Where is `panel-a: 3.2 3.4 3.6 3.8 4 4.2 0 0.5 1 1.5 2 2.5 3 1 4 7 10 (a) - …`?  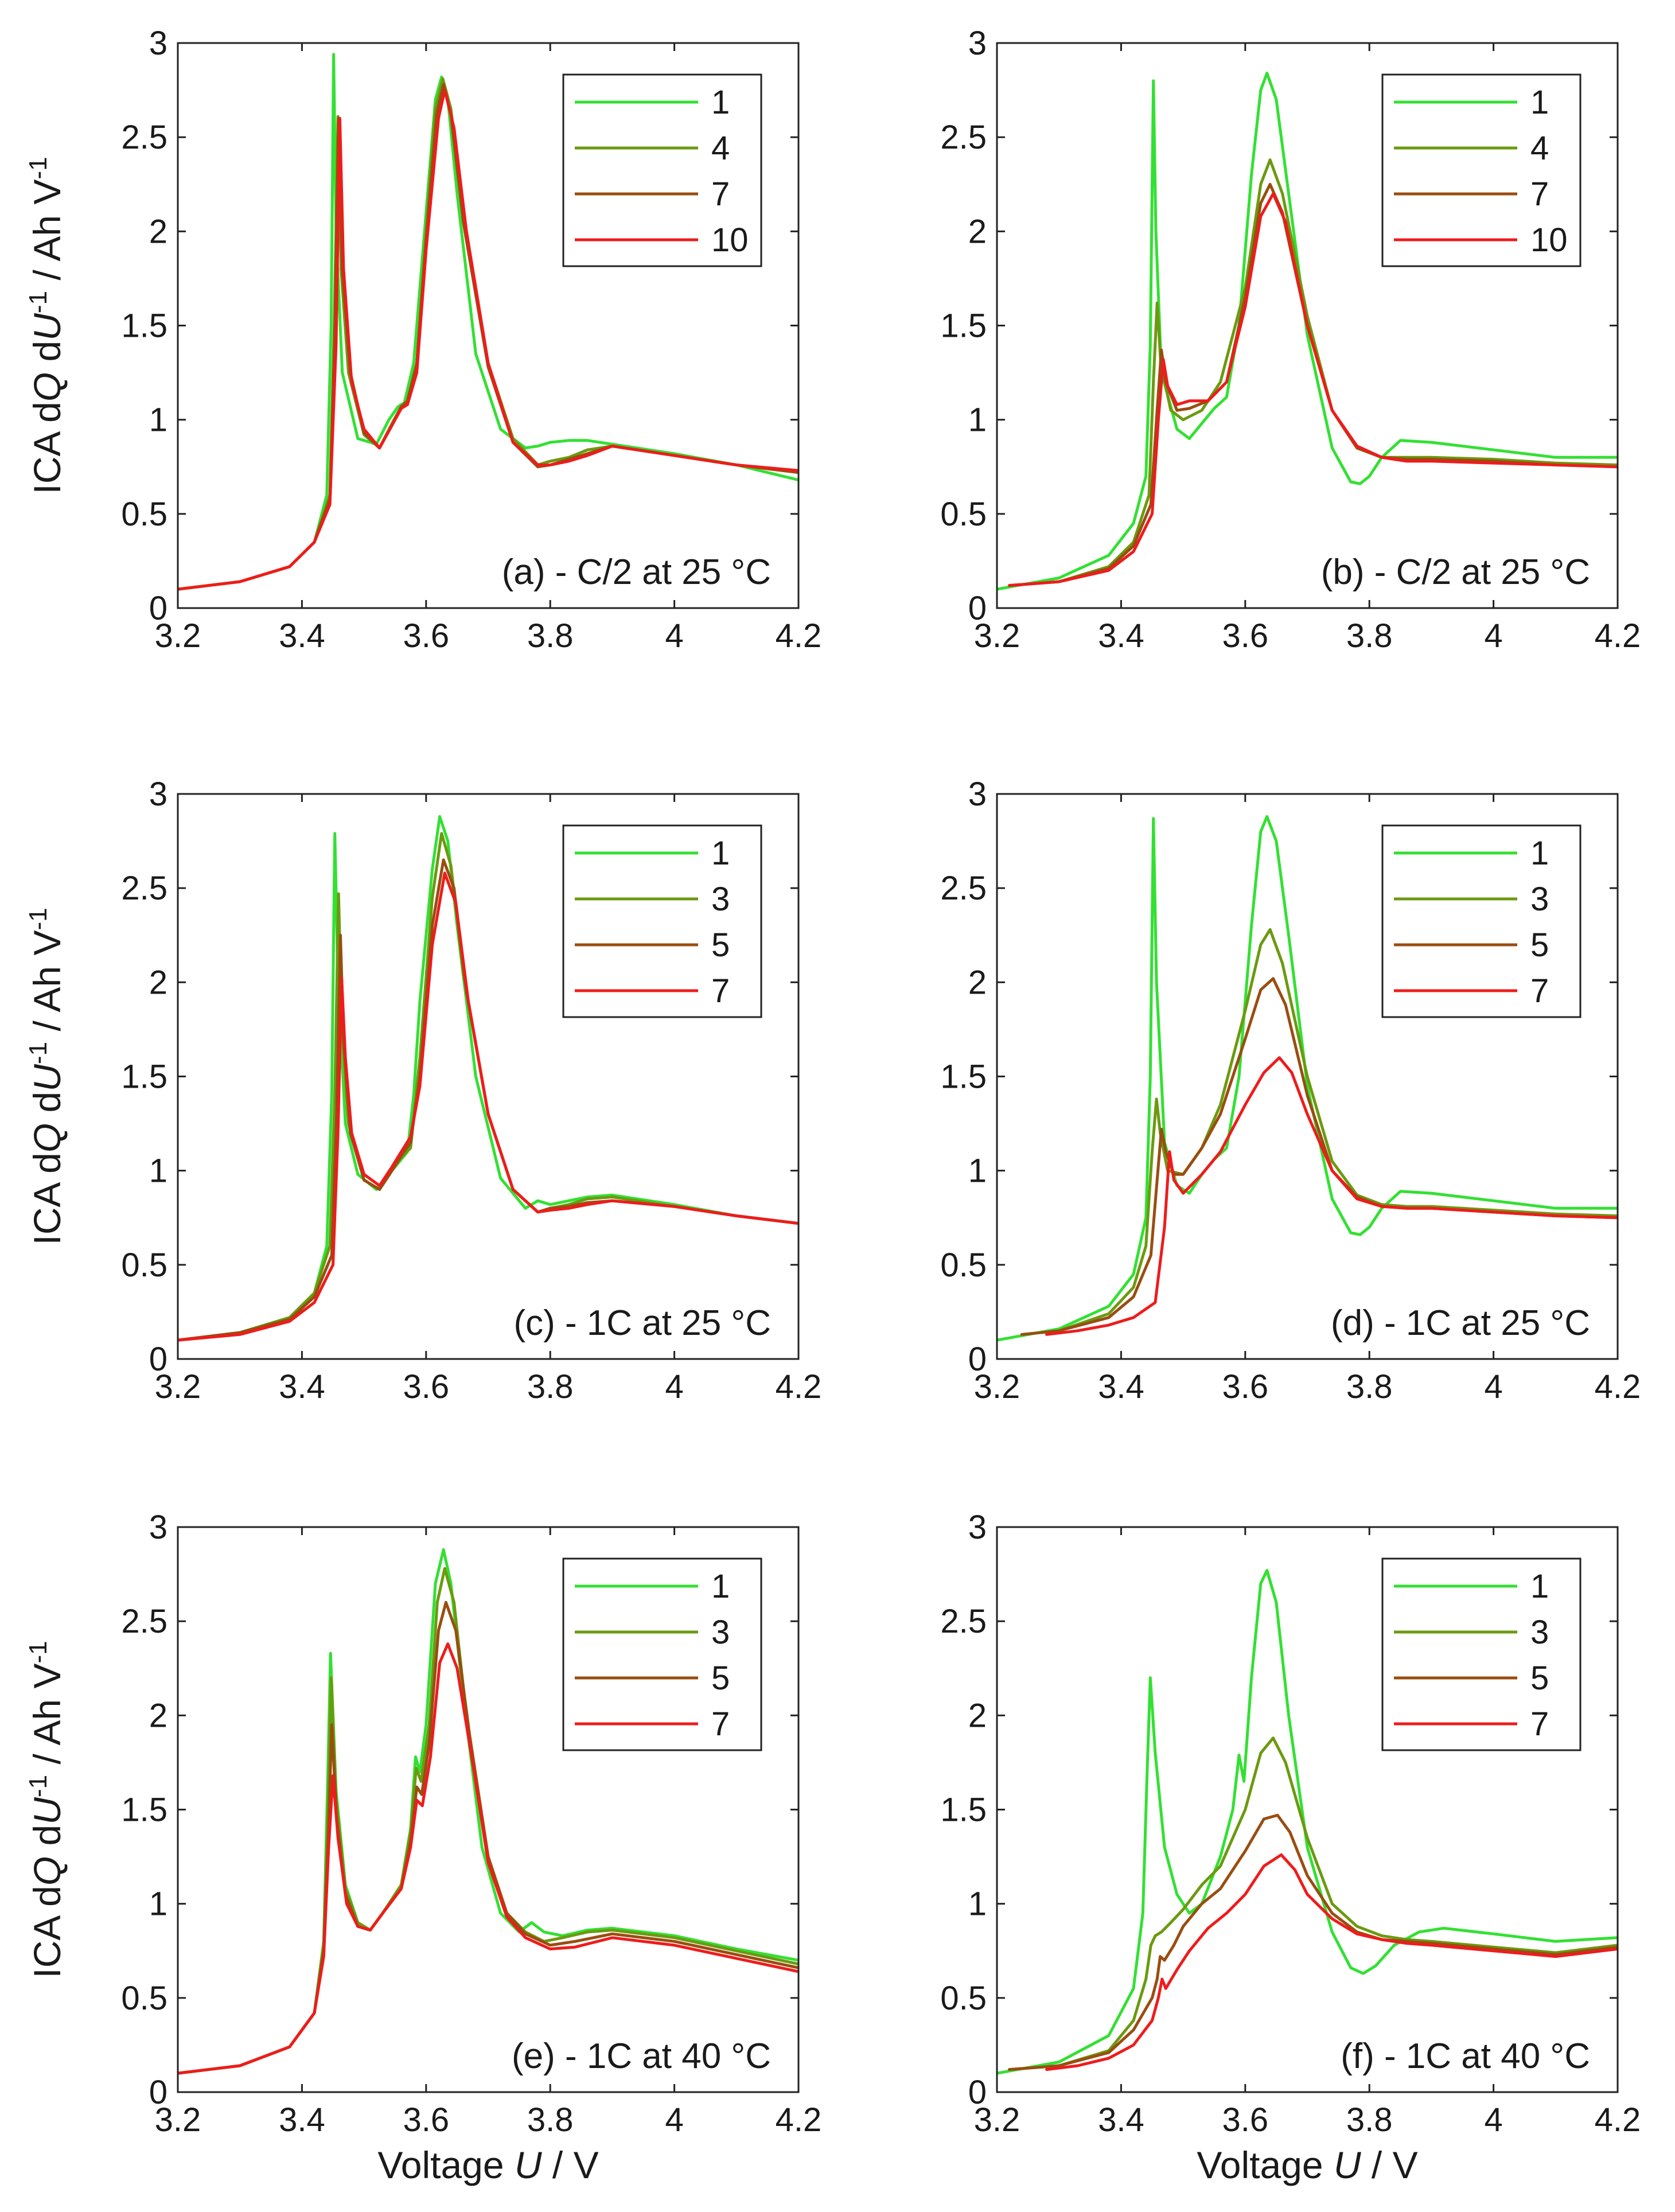 panel-a: 3.2 3.4 3.6 3.8 4 4.2 0 0.5 1 1.5 2 2.5 3 1 4 7 10 (a) - … is located at coordinates (471, 340).